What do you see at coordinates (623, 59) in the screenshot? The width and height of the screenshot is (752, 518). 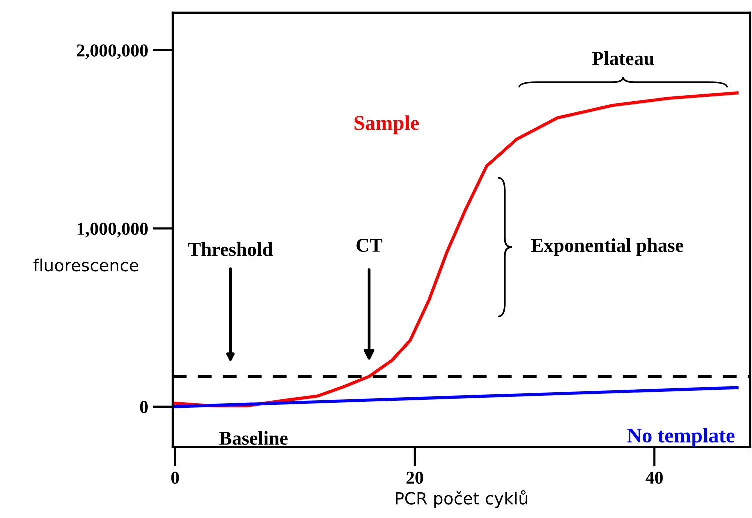 I see `annotation: Plateau` at bounding box center [623, 59].